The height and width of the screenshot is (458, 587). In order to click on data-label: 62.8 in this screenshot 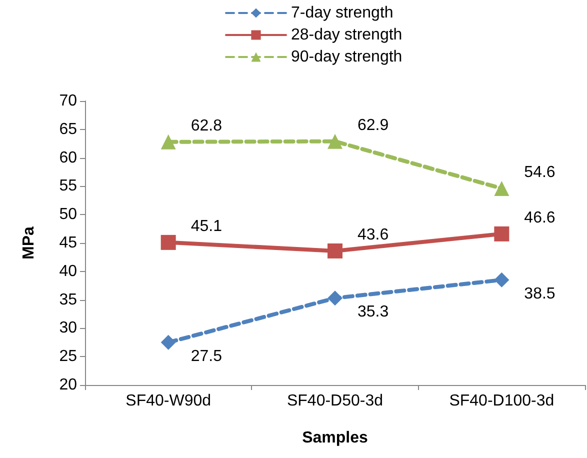, I will do `click(206, 125)`.